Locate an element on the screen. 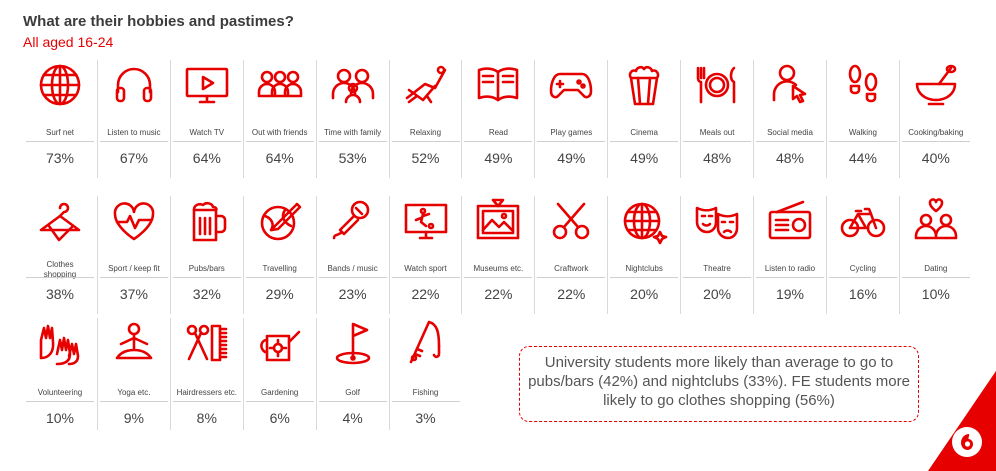  hobby-label: Out with friends is located at coordinates (279, 132).